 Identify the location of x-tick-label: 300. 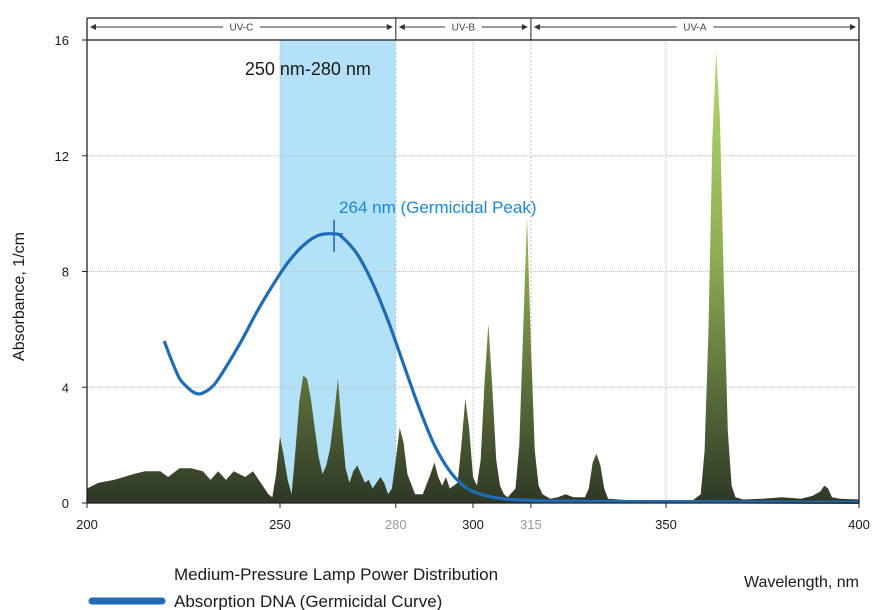
(473, 524).